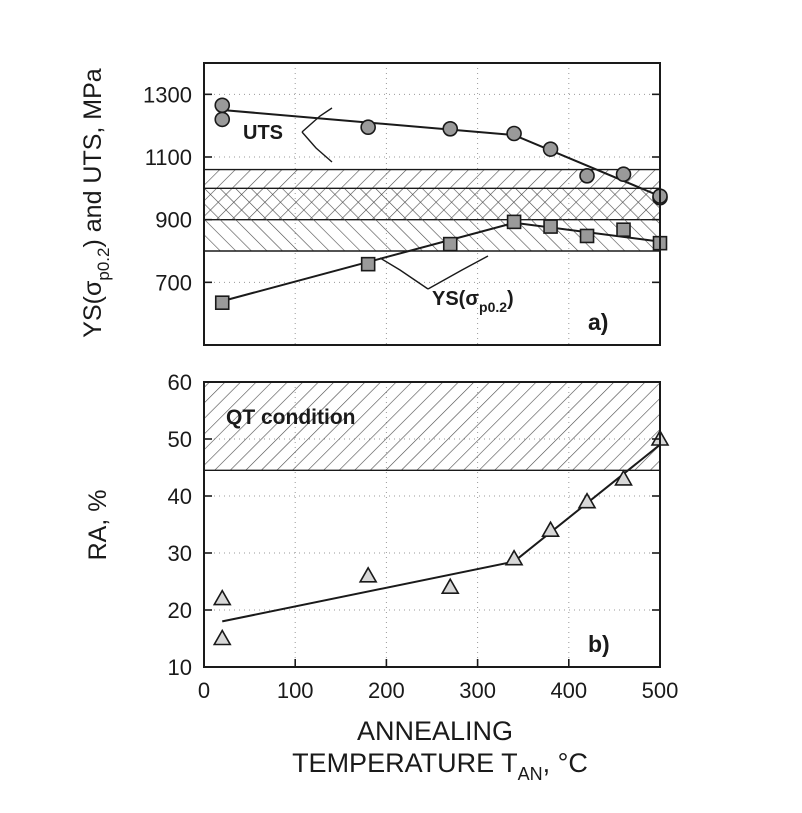  Describe the element at coordinates (180, 667) in the screenshot. I see `y-tick-label: 10` at that location.